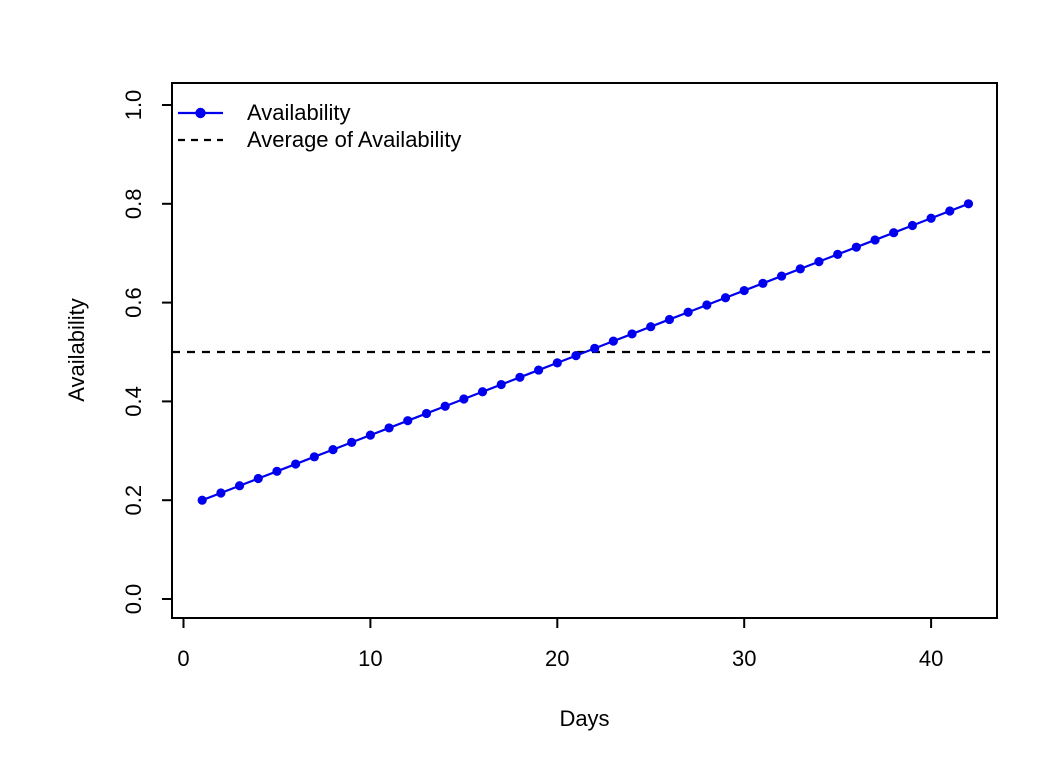  What do you see at coordinates (133, 105) in the screenshot?
I see `y-tick-label: 1.0` at bounding box center [133, 105].